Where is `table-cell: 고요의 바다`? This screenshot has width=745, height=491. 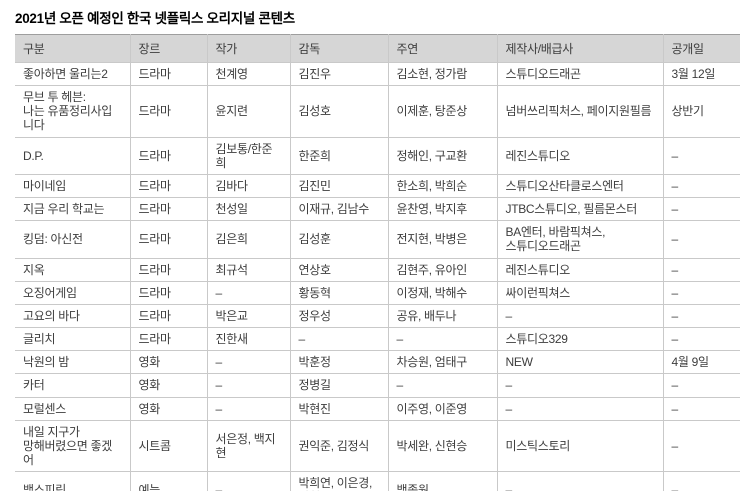
table-cell: 고요의 바다 is located at coordinates (72, 315).